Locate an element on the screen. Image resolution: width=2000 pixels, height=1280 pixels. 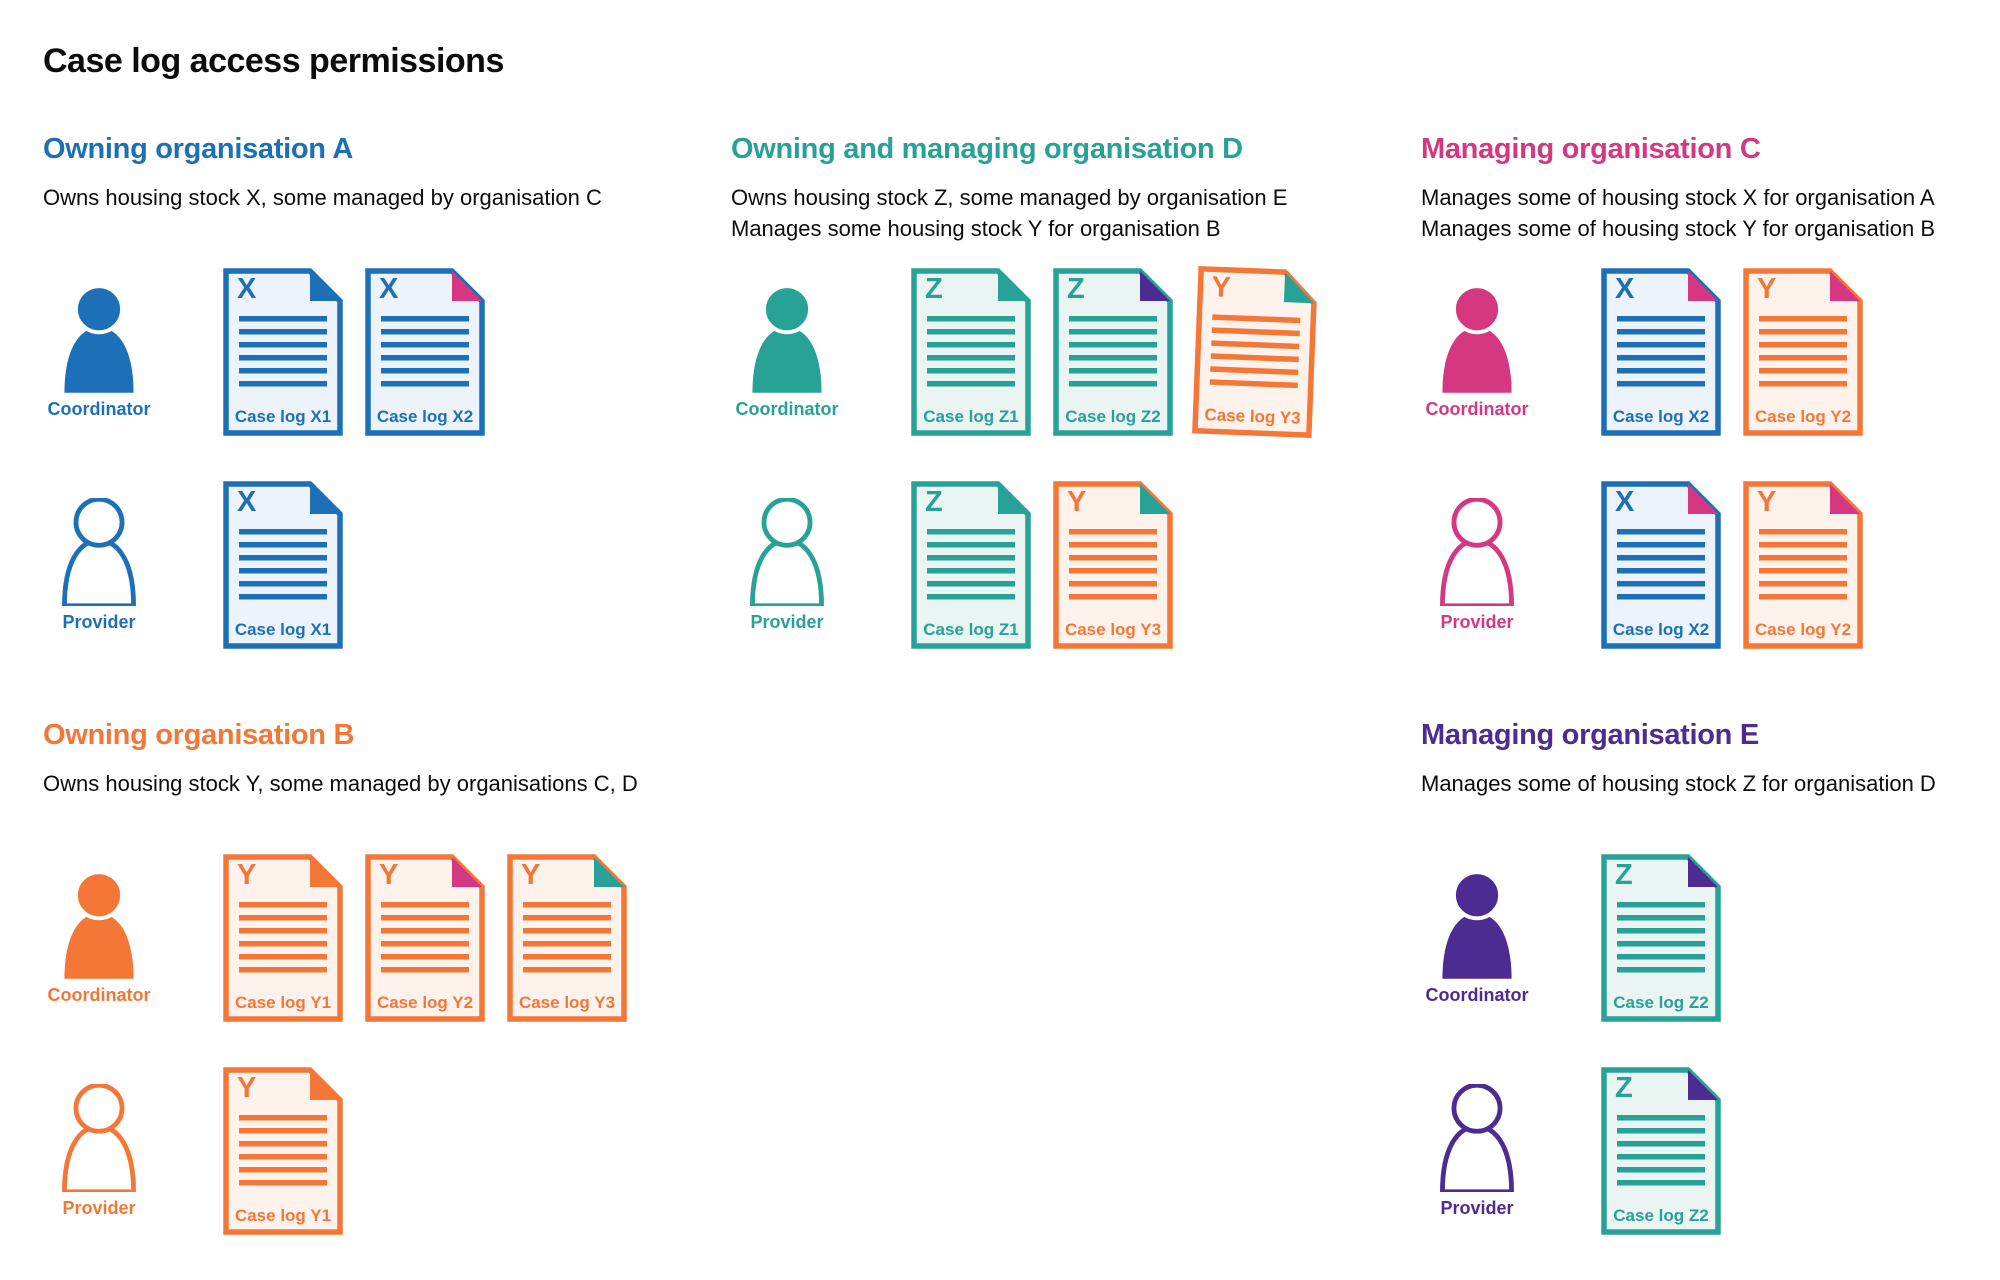
provider-row: Provider X Case log X2 Y Cas is located at coordinates (1689, 565).